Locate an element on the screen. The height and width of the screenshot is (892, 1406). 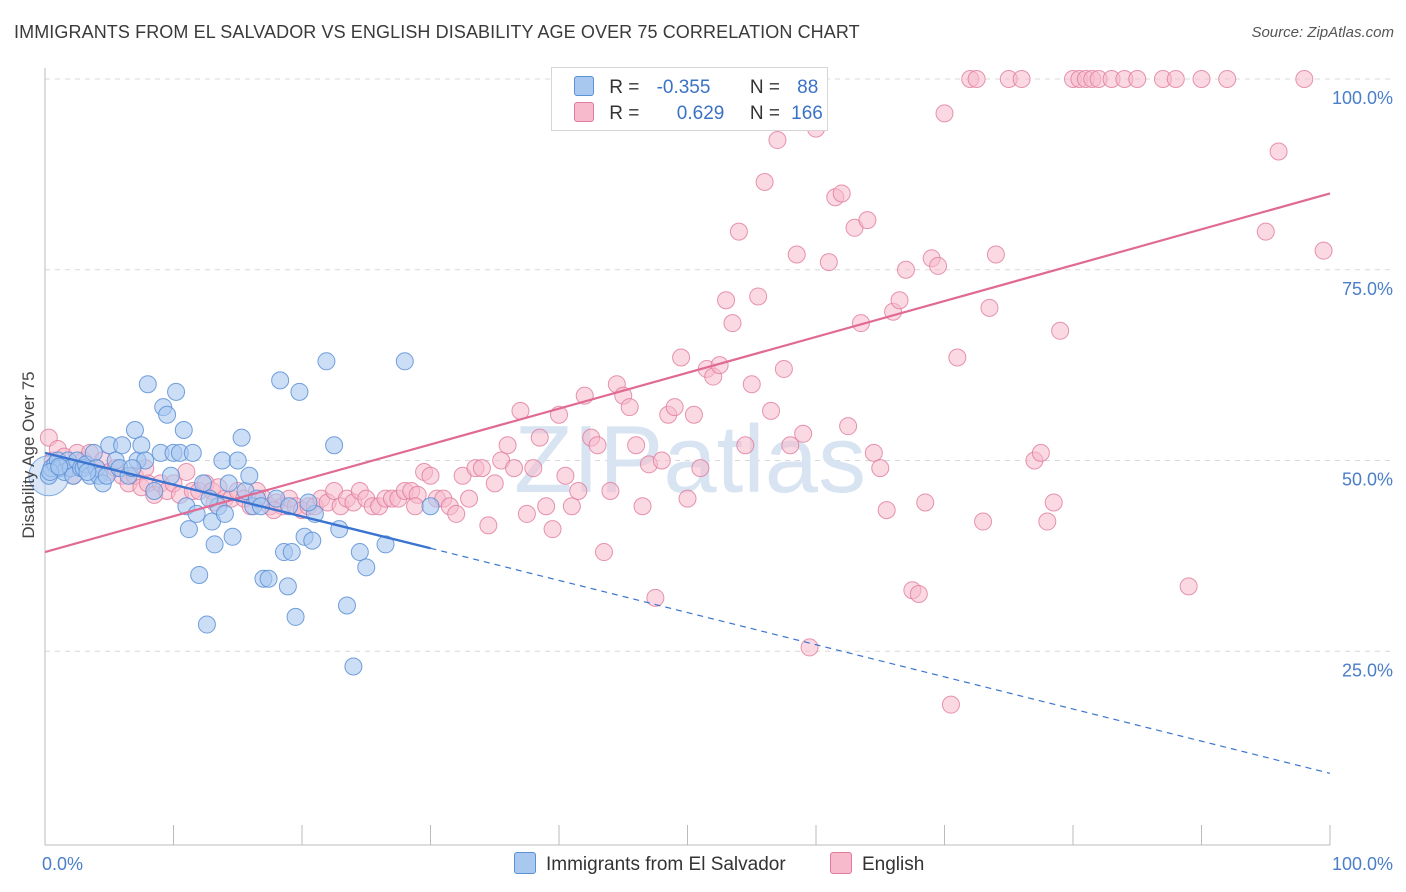
bottom-legend-label: English is located at coordinates (893, 864).